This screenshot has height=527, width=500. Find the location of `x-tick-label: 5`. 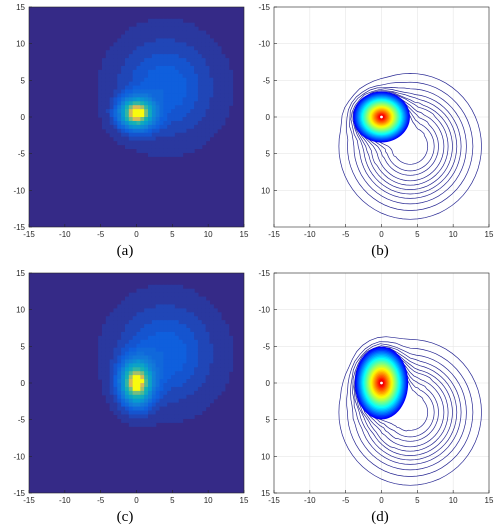

x-tick-label: 5 is located at coordinates (417, 500).